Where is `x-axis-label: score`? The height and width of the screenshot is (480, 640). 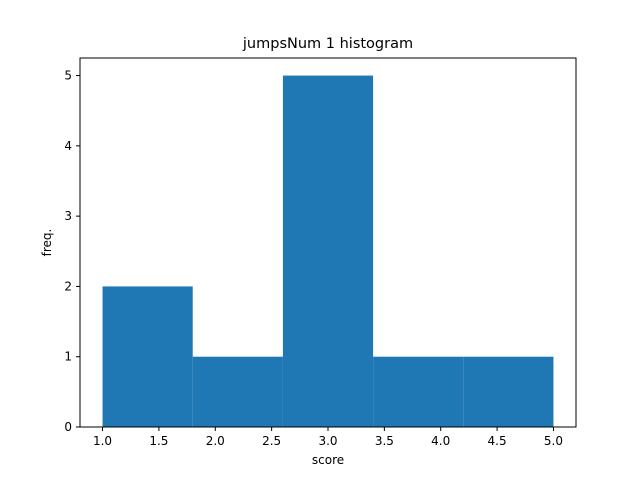
x-axis-label: score is located at coordinates (328, 460).